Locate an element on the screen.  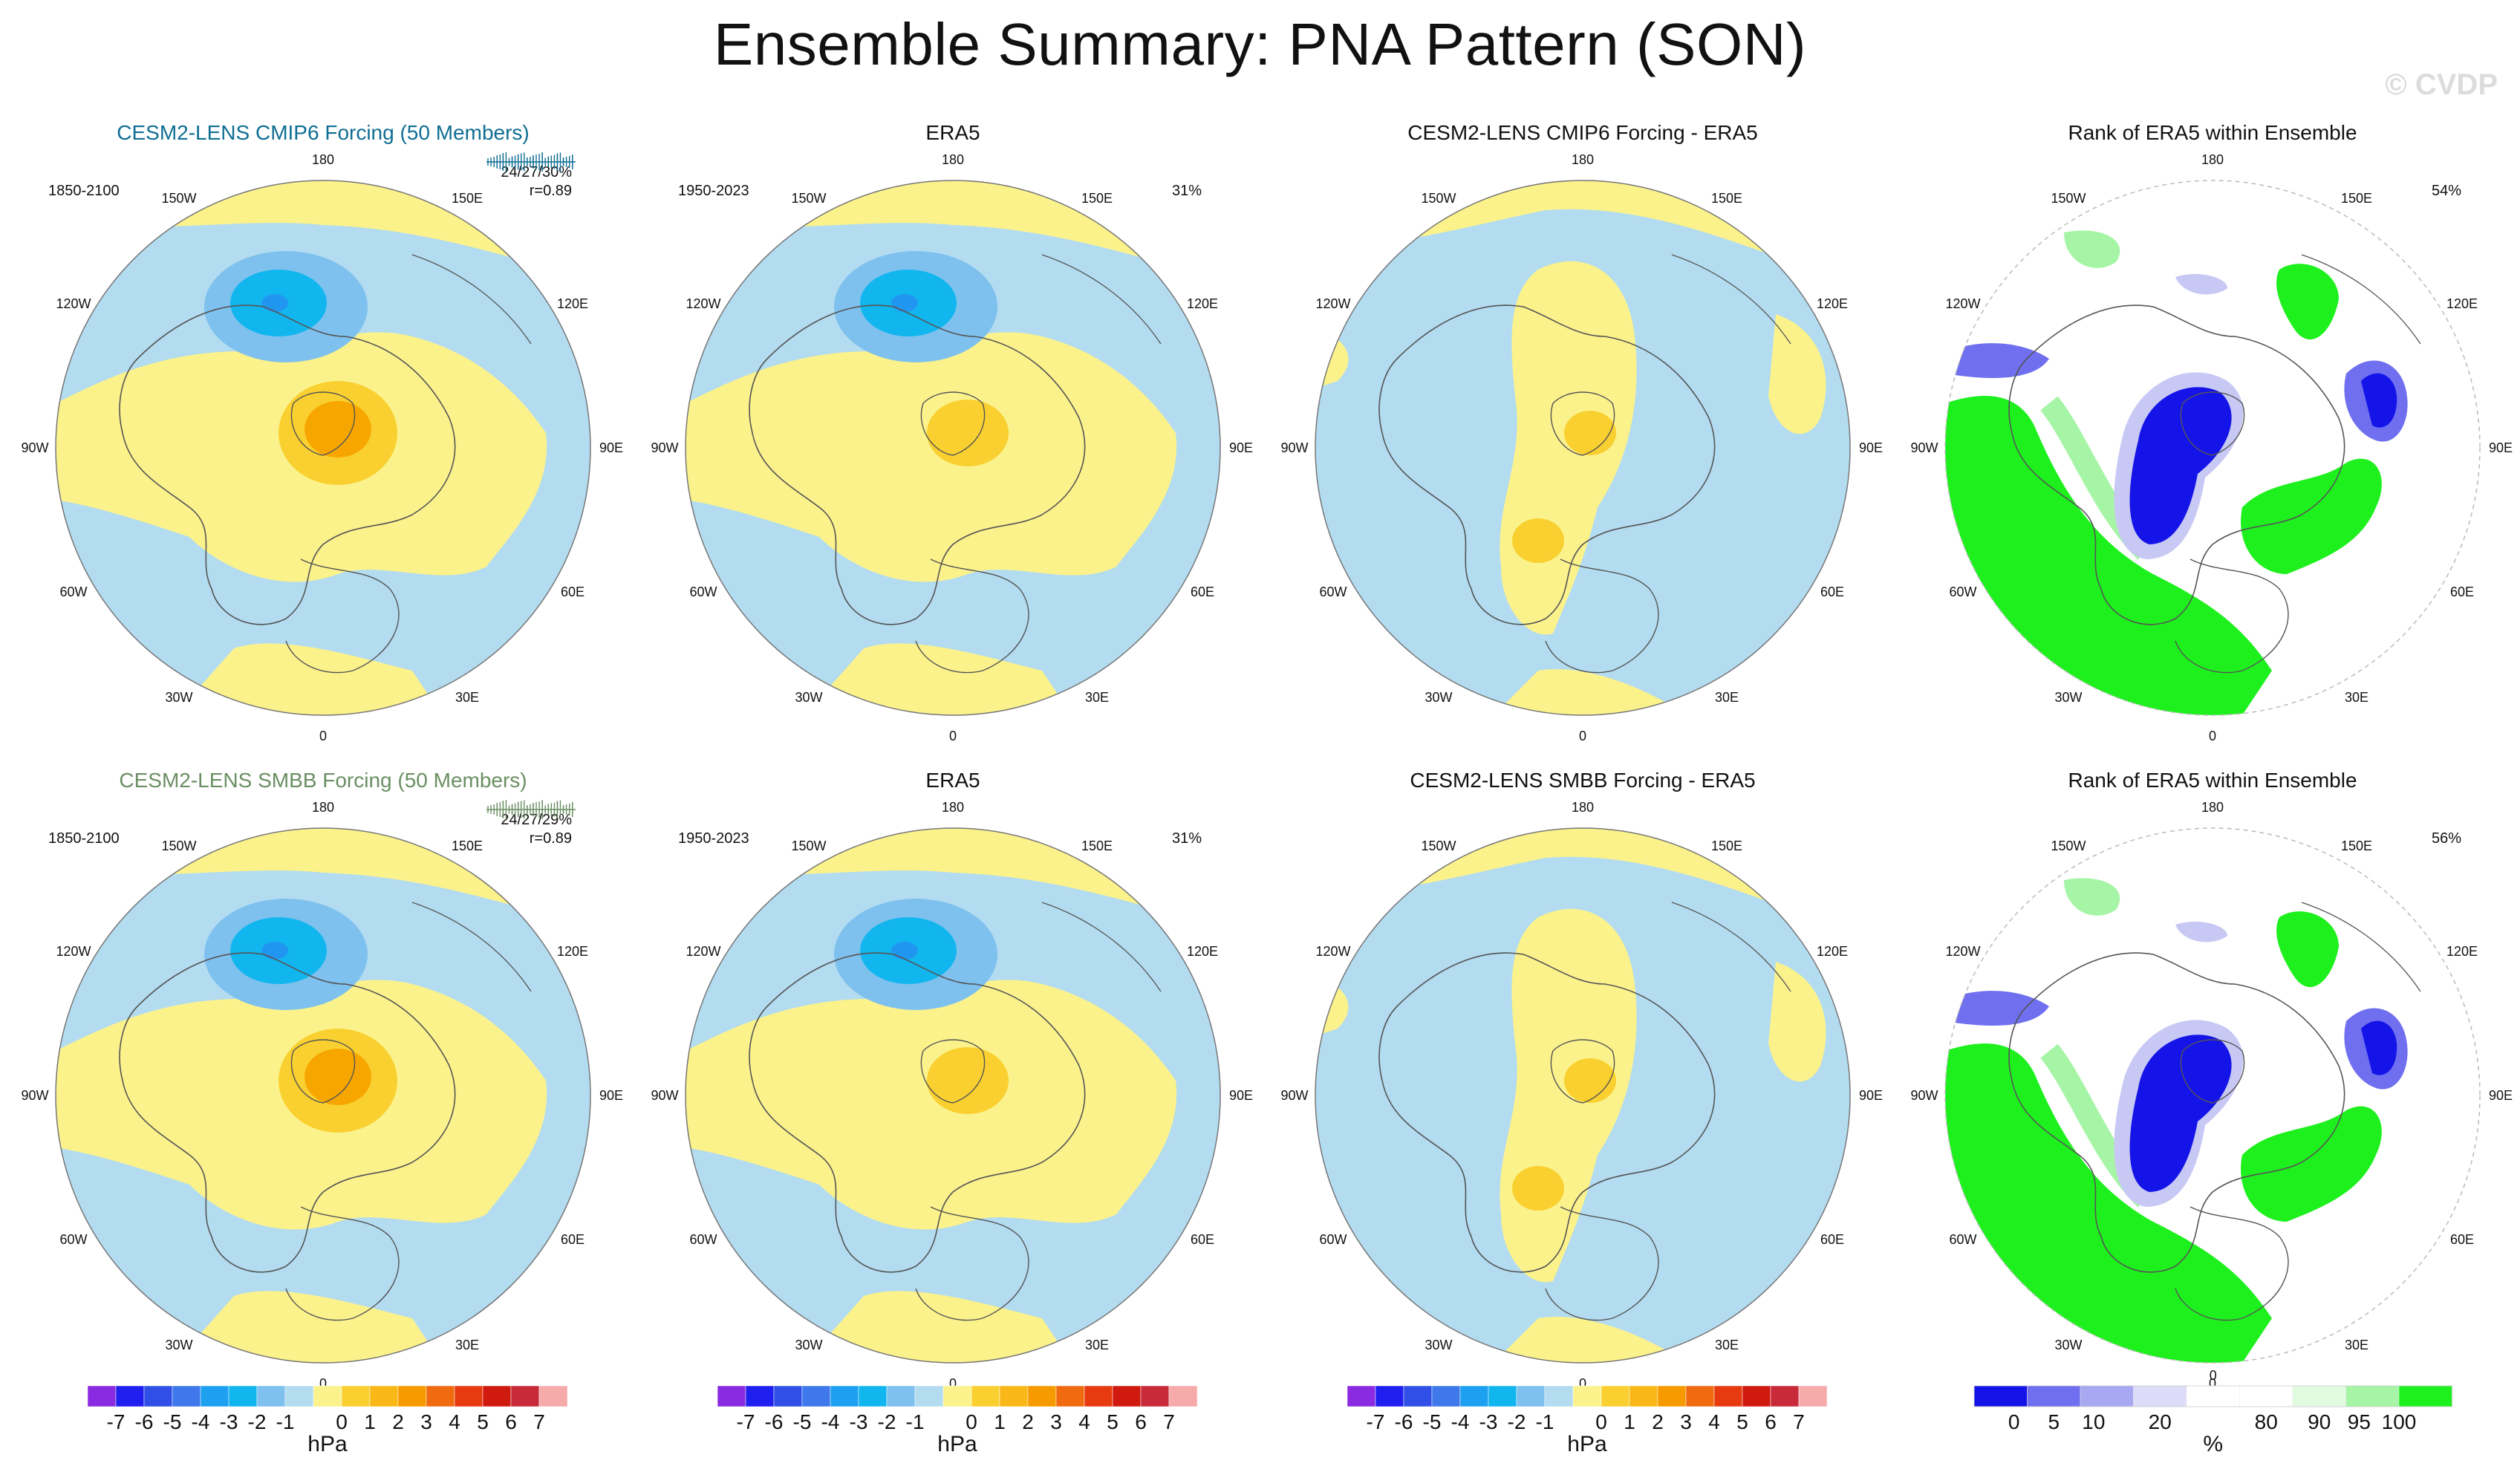
diff-title: CESM2-LENS SMBB Forcing - ERA5 is located at coordinates (1582, 780).